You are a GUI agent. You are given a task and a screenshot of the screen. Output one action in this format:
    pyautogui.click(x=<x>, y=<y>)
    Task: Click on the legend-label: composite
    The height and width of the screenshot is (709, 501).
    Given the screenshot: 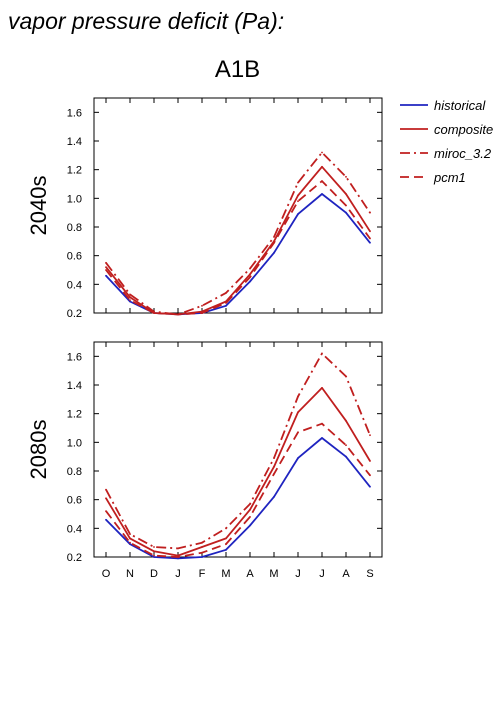 What is the action you would take?
    pyautogui.click(x=463, y=129)
    